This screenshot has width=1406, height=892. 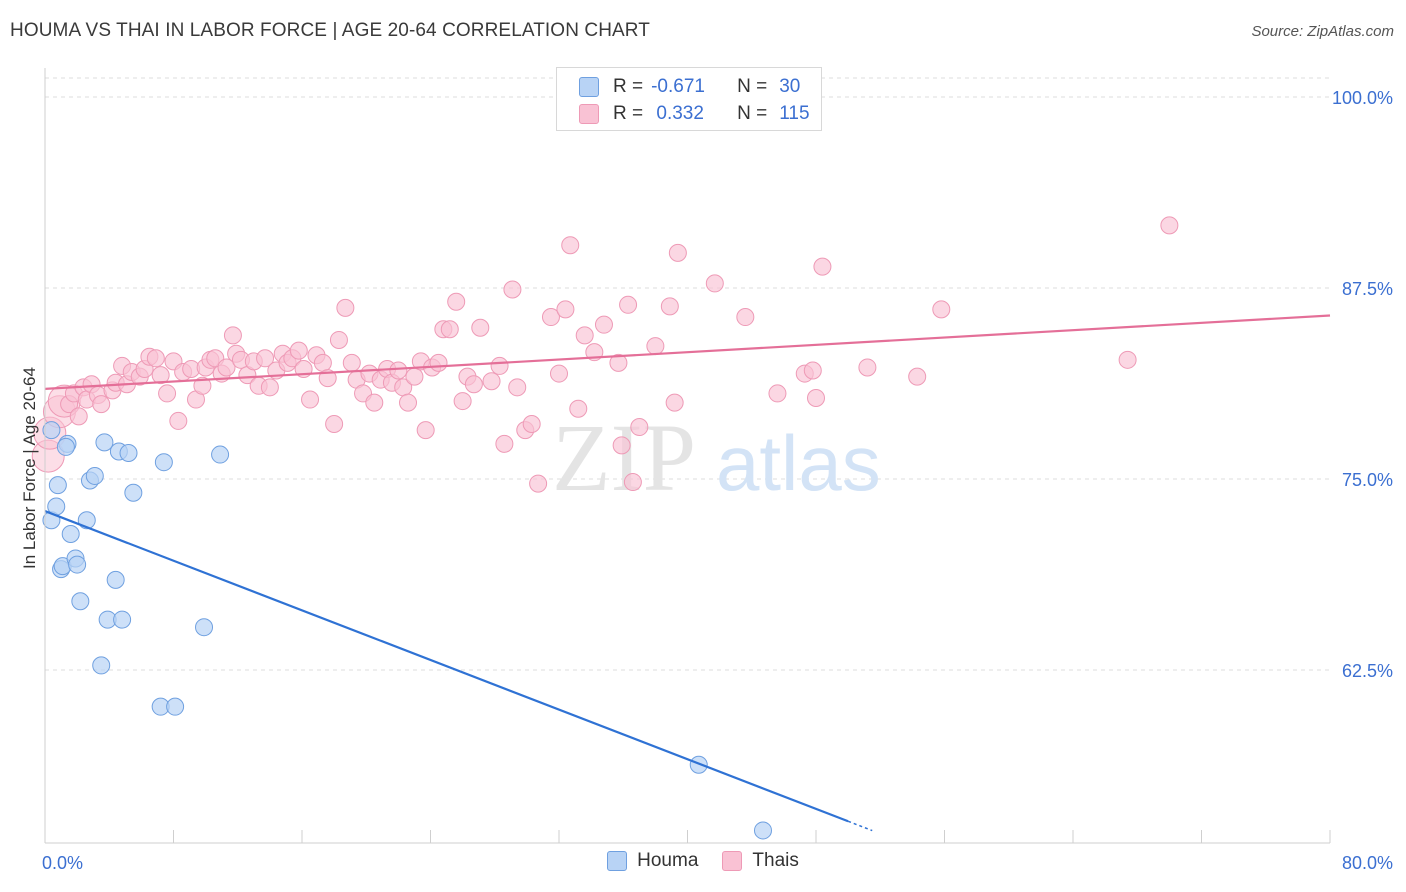 I want to click on watermark: ZIP atlas, so click(x=716, y=457).